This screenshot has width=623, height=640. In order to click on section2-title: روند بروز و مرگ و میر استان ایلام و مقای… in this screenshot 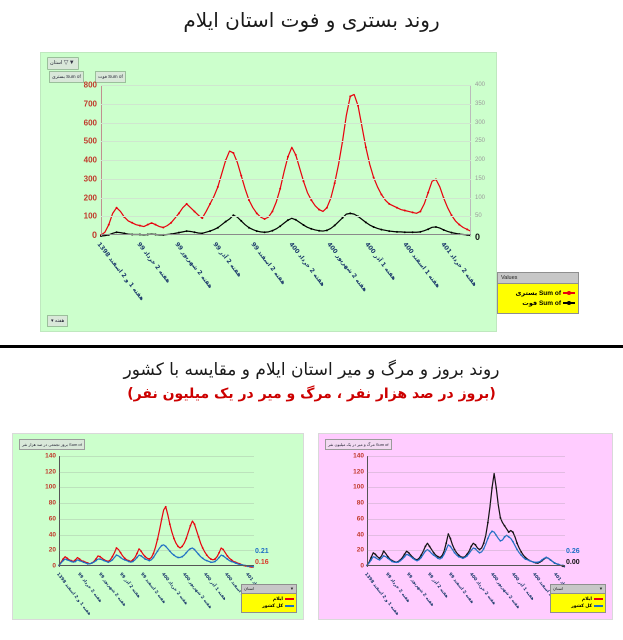, I will do `click(311, 370)`.